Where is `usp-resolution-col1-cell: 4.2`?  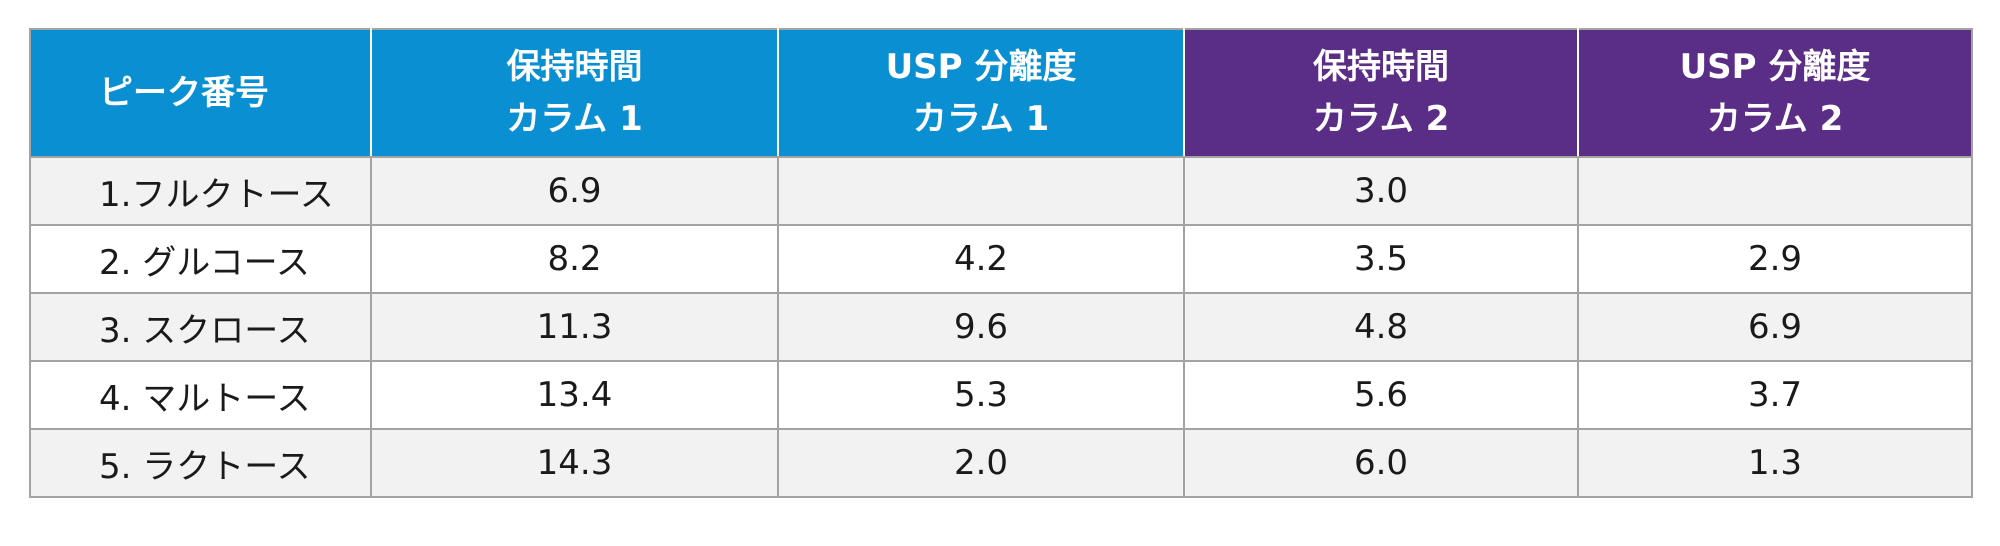
usp-resolution-col1-cell: 4.2 is located at coordinates (981, 259).